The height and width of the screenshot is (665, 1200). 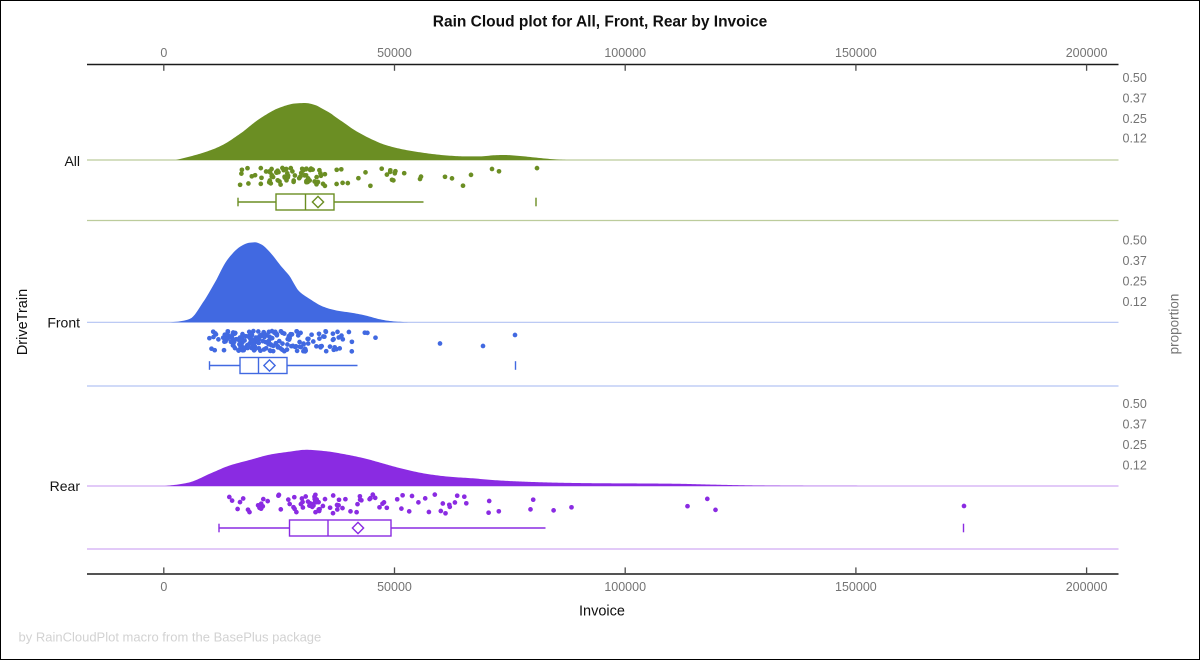 I want to click on svg-text: All, so click(x=72, y=161).